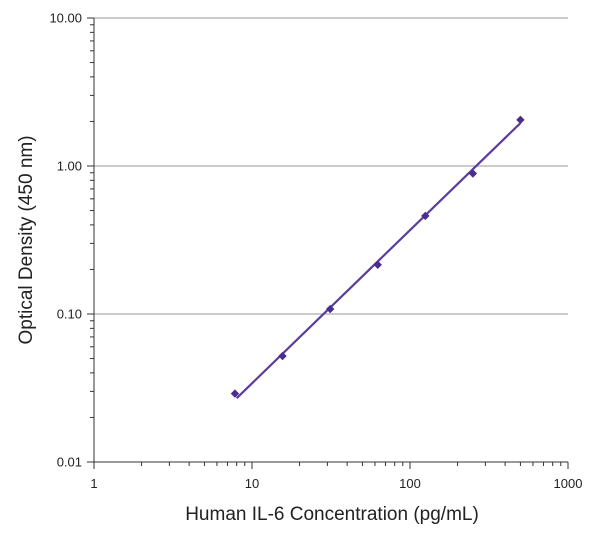 The height and width of the screenshot is (540, 600). What do you see at coordinates (93, 483) in the screenshot?
I see `x-tick-label: 1` at bounding box center [93, 483].